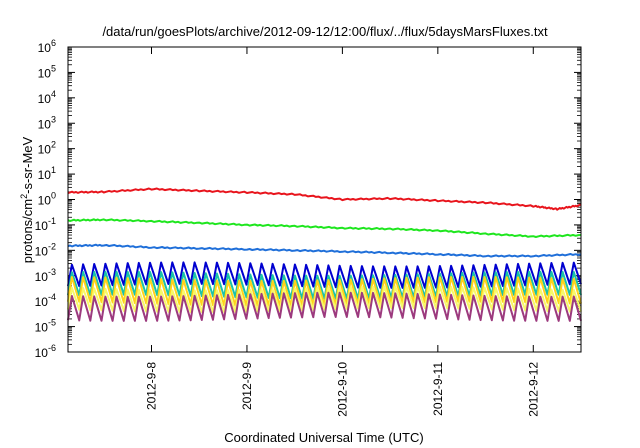  Describe the element at coordinates (47, 122) in the screenshot. I see `y-tick-label: 10³` at that location.